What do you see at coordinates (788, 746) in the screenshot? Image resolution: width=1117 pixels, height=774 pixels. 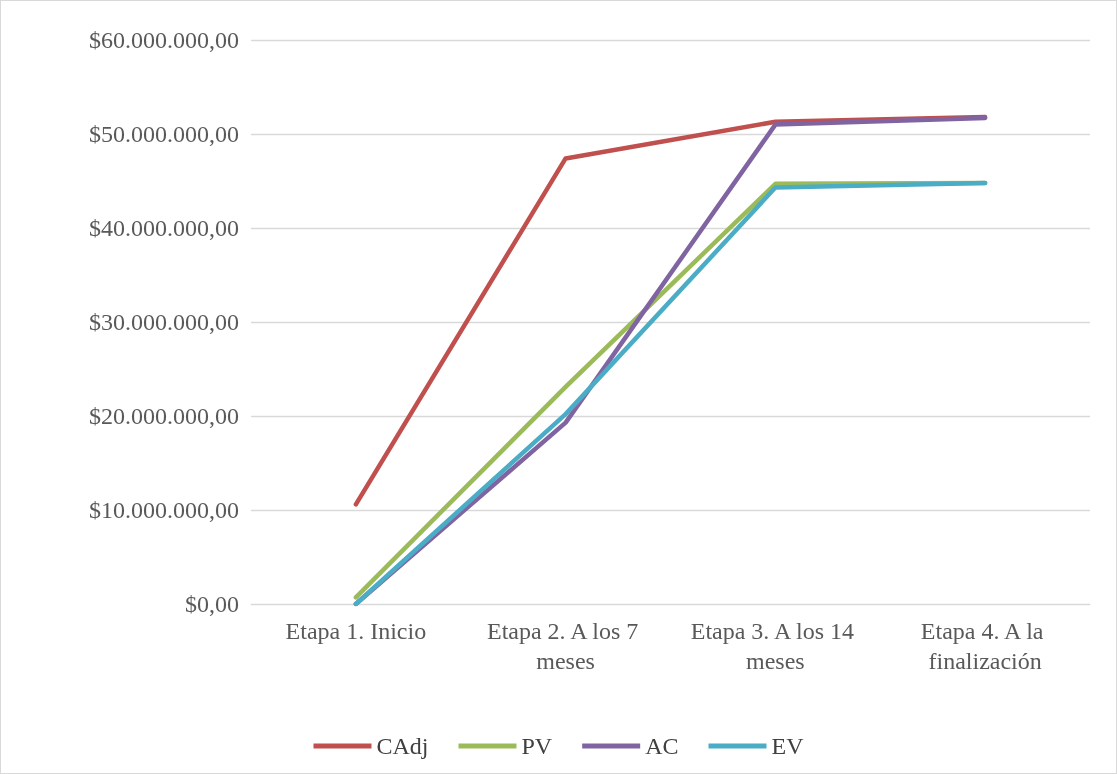 I see `legend-label: EV` at bounding box center [788, 746].